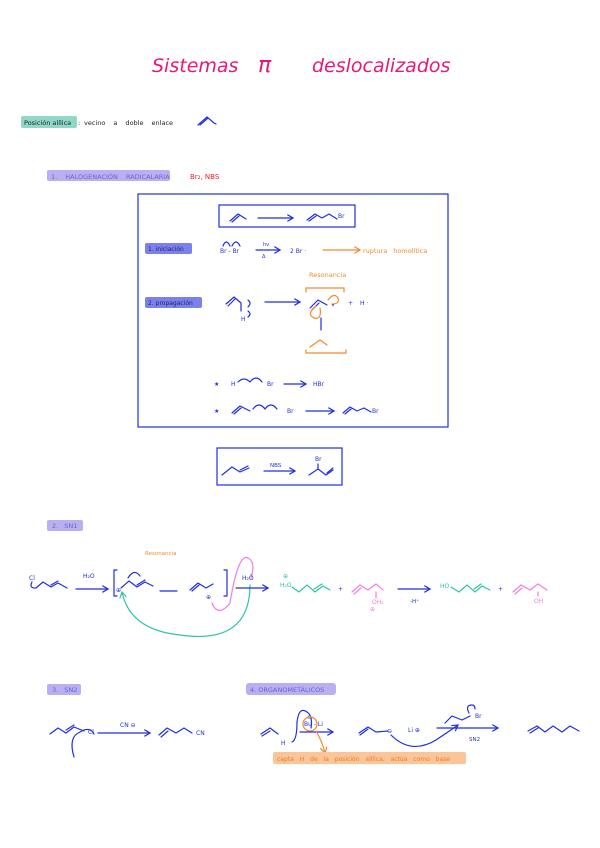 This screenshot has height=848, width=600. I want to click on oxonium-group: OH₂, so click(378, 602).